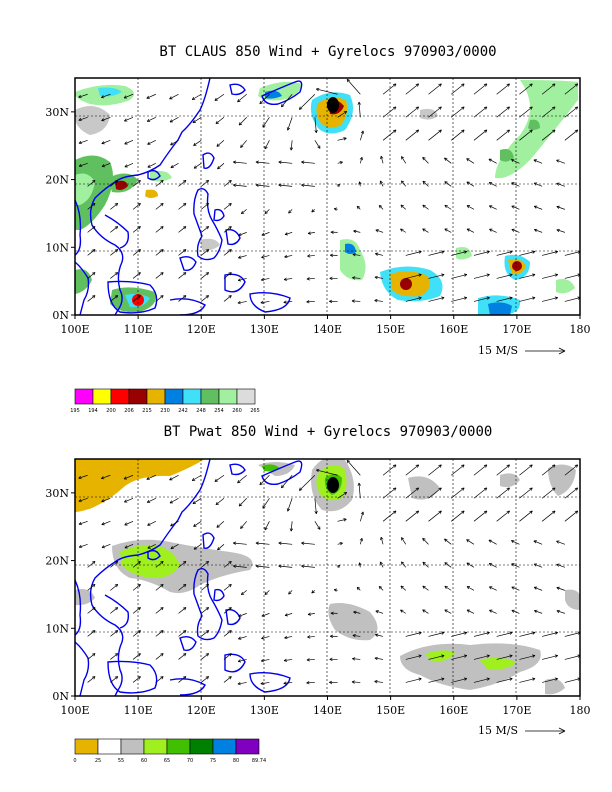 The width and height of the screenshot is (612, 792). What do you see at coordinates (327, 329) in the screenshot?
I see `x-tick-label: 140E` at bounding box center [327, 329].